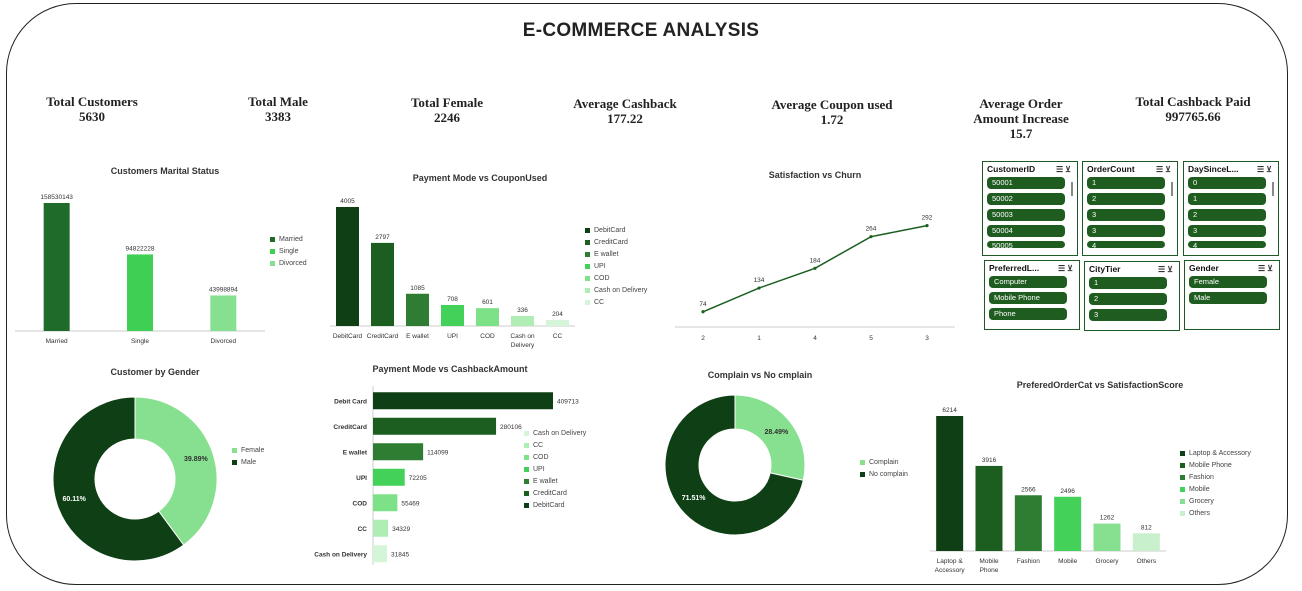 Image resolution: width=1302 pixels, height=591 pixels. I want to click on x-tick-label: 4, so click(815, 338).